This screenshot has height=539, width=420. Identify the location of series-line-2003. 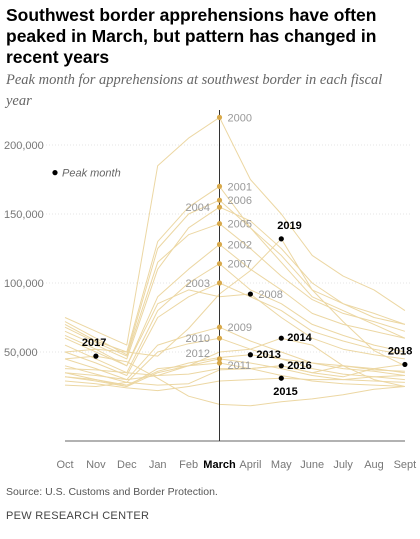
(234, 329).